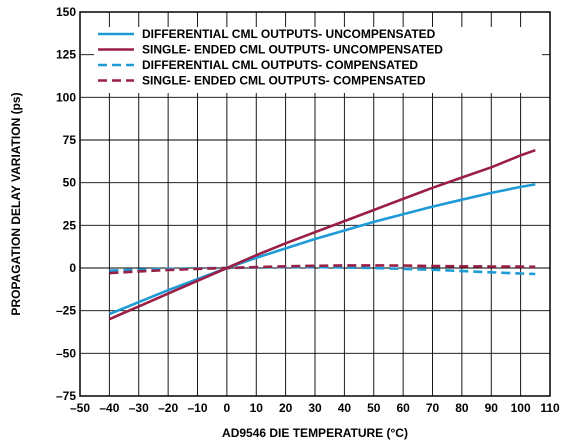 The width and height of the screenshot is (583, 444). What do you see at coordinates (521, 408) in the screenshot?
I see `x-tick-label: 100` at bounding box center [521, 408].